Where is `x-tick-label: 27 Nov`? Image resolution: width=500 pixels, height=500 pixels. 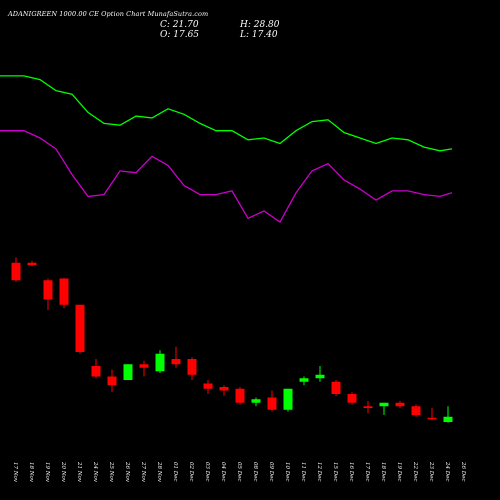
x-tick-label: 27 Nov is located at coordinates (143, 472).